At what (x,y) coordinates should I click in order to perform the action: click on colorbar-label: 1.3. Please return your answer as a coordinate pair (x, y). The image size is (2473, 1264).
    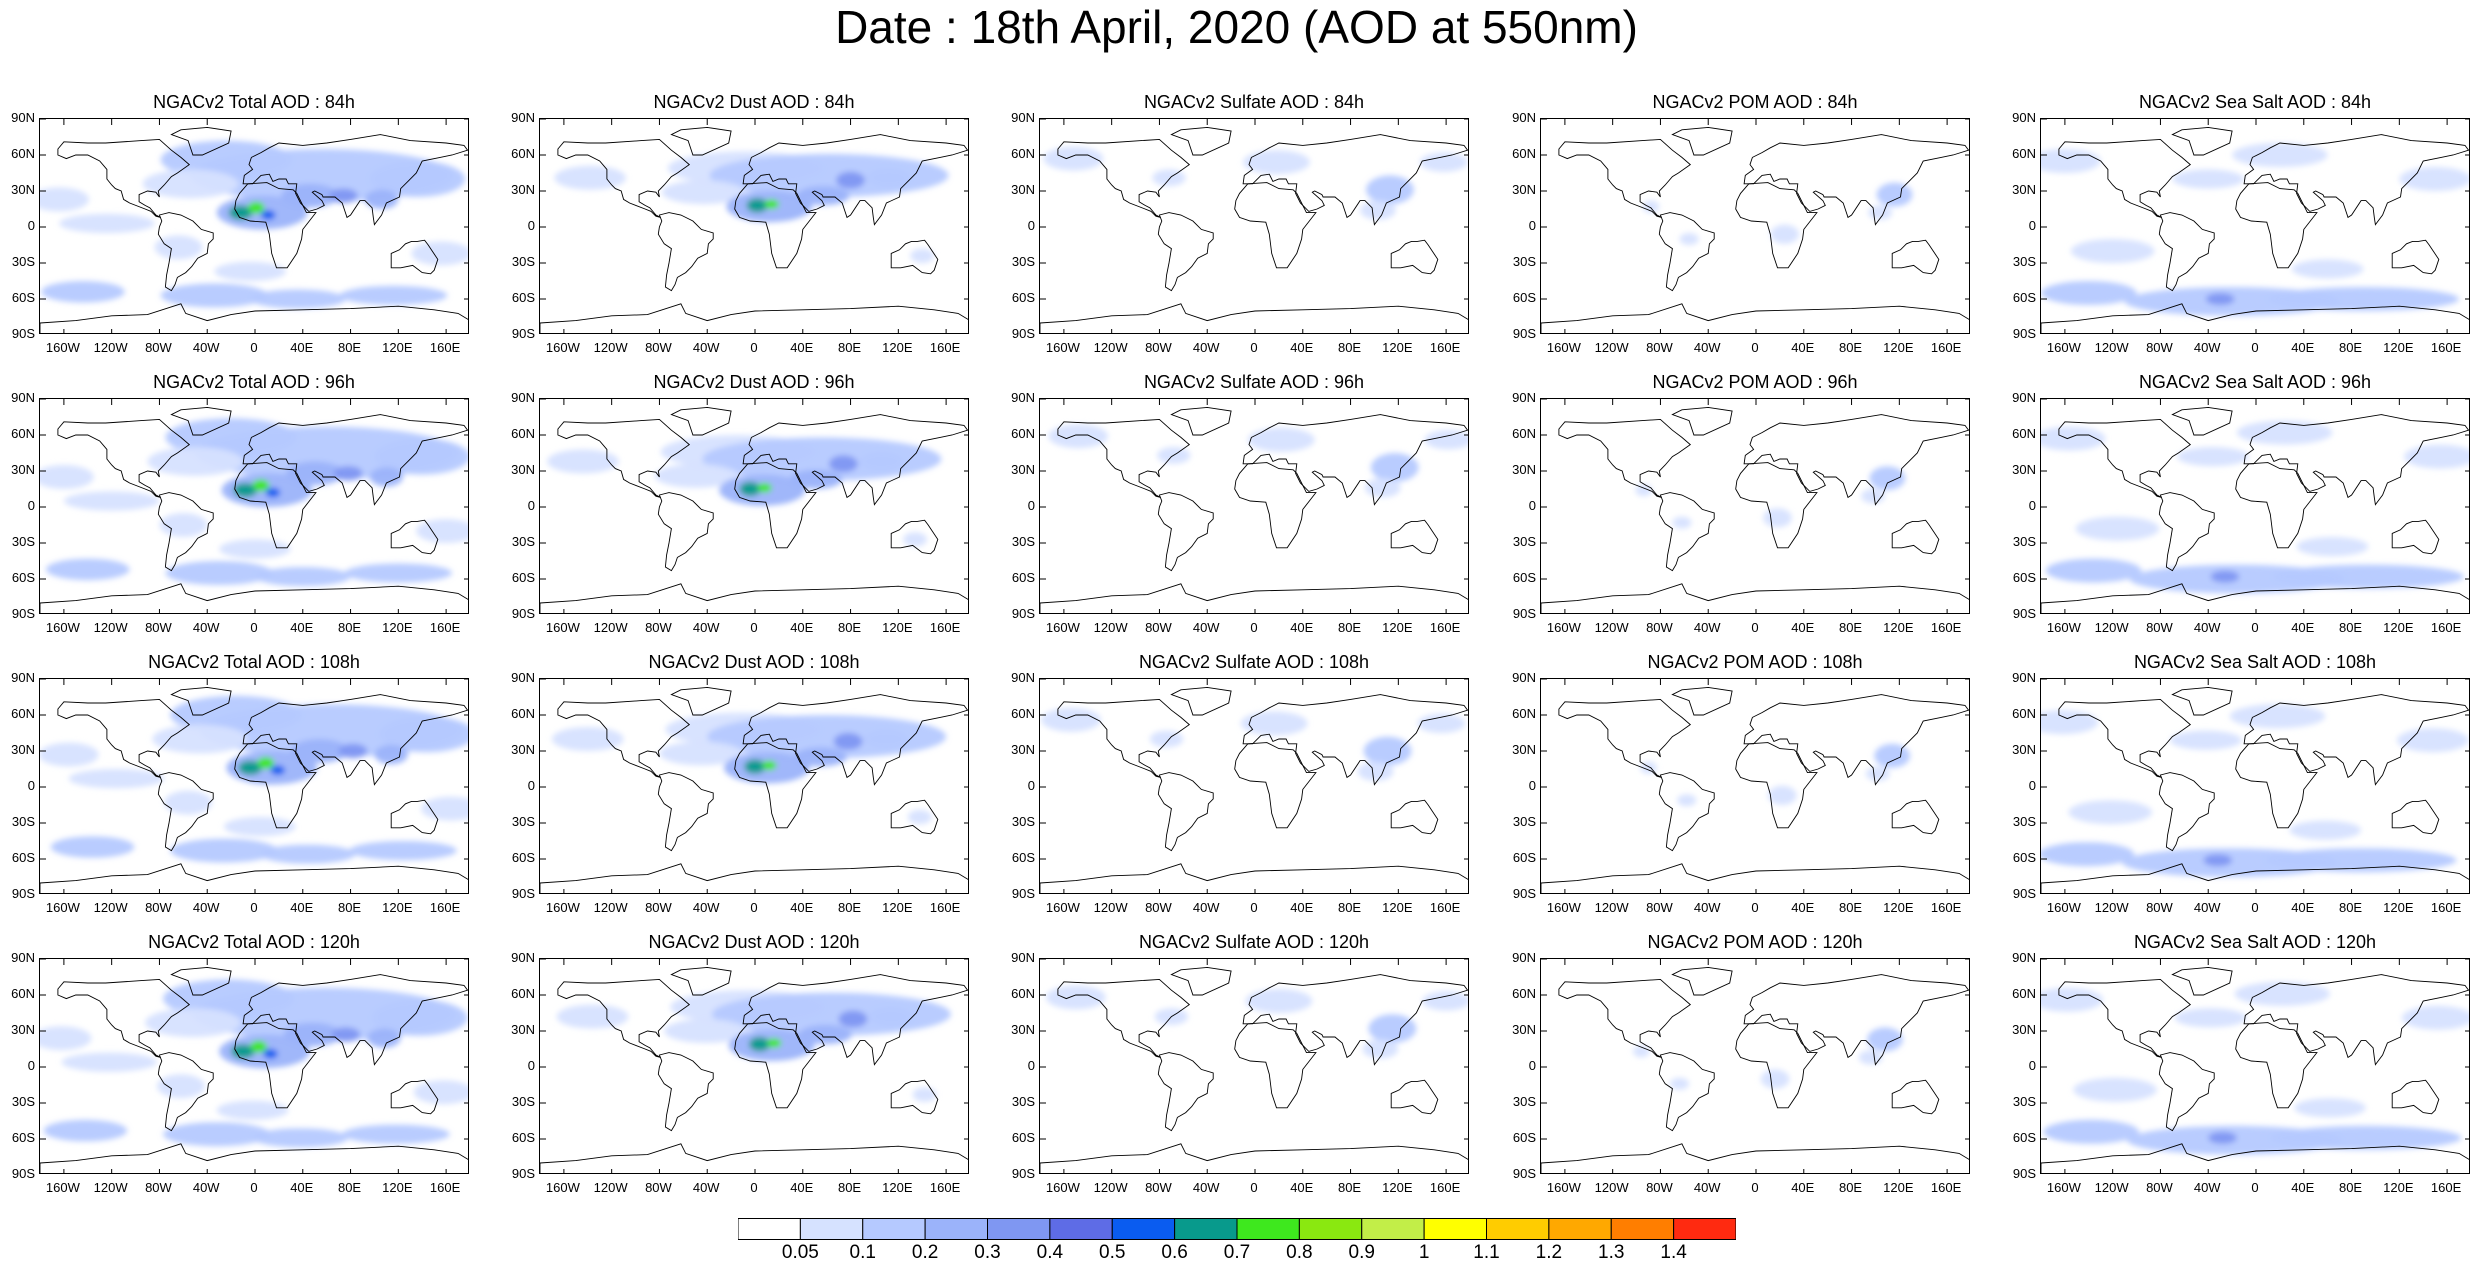
    Looking at the image, I should click on (1611, 1252).